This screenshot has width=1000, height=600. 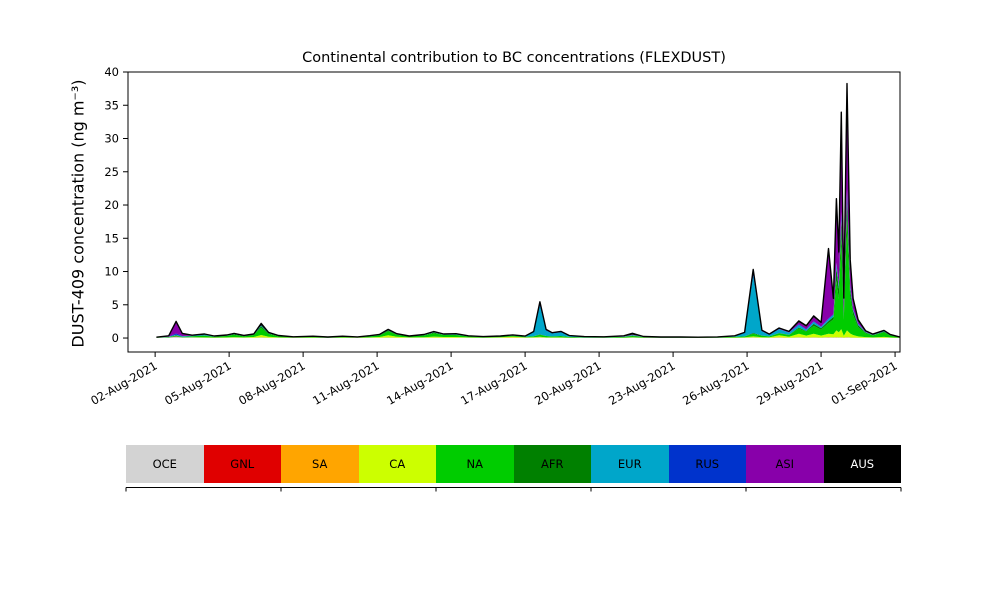 I want to click on x-tick-label: 26-Aug-2021, so click(x=715, y=382).